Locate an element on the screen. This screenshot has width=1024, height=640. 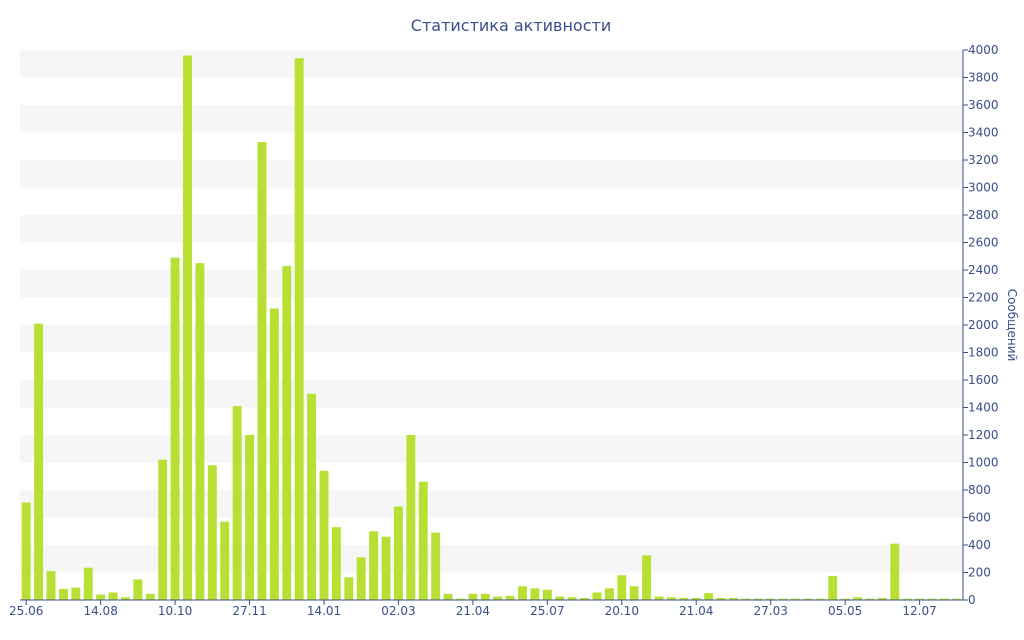
y-tick-label: 3800 is located at coordinates (983, 78).